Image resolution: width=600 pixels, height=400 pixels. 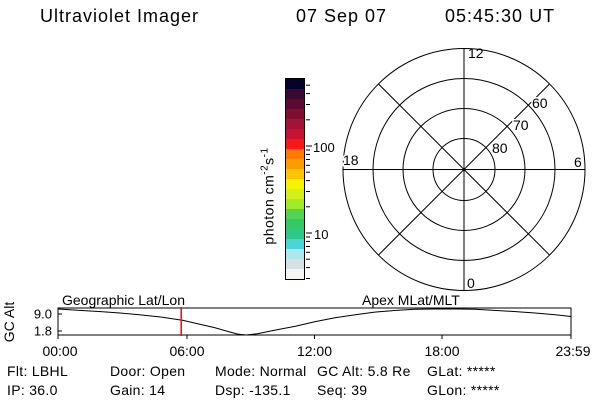 I want to click on colorbar-gradient, so click(x=295, y=179).